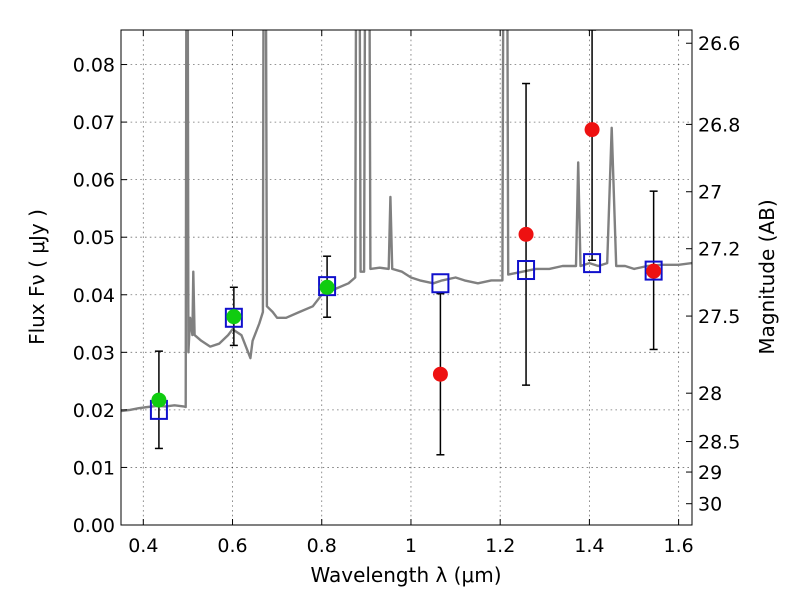 This screenshot has width=800, height=600. I want to click on right-tick-label: 27.2, so click(719, 250).